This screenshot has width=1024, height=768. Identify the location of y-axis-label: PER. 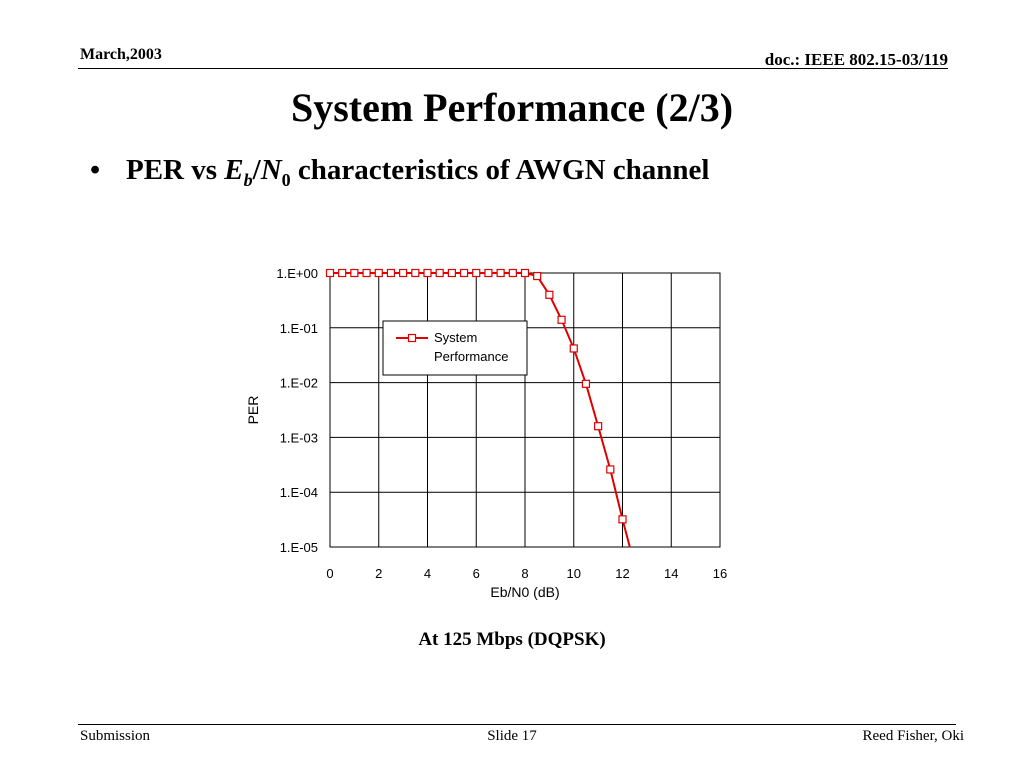
(253, 410).